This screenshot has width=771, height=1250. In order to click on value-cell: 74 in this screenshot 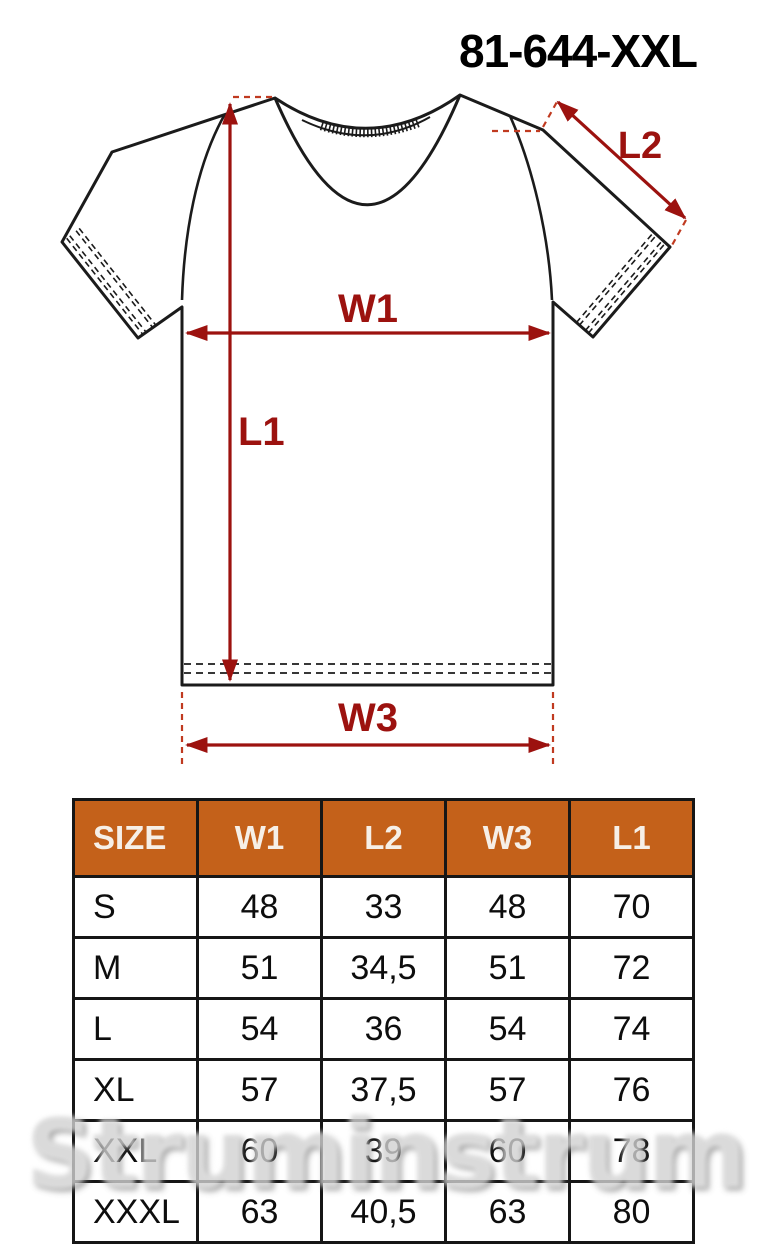, I will do `click(631, 1029)`.